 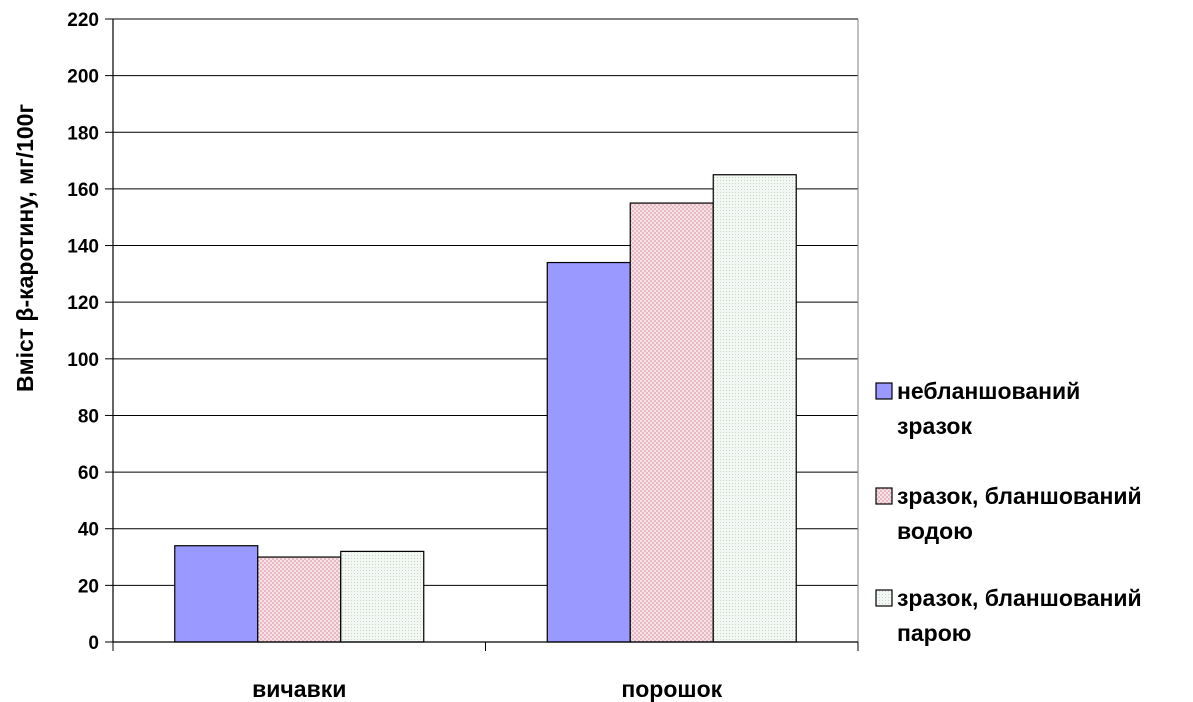 I want to click on y-tick-label: 160, so click(x=83, y=190).